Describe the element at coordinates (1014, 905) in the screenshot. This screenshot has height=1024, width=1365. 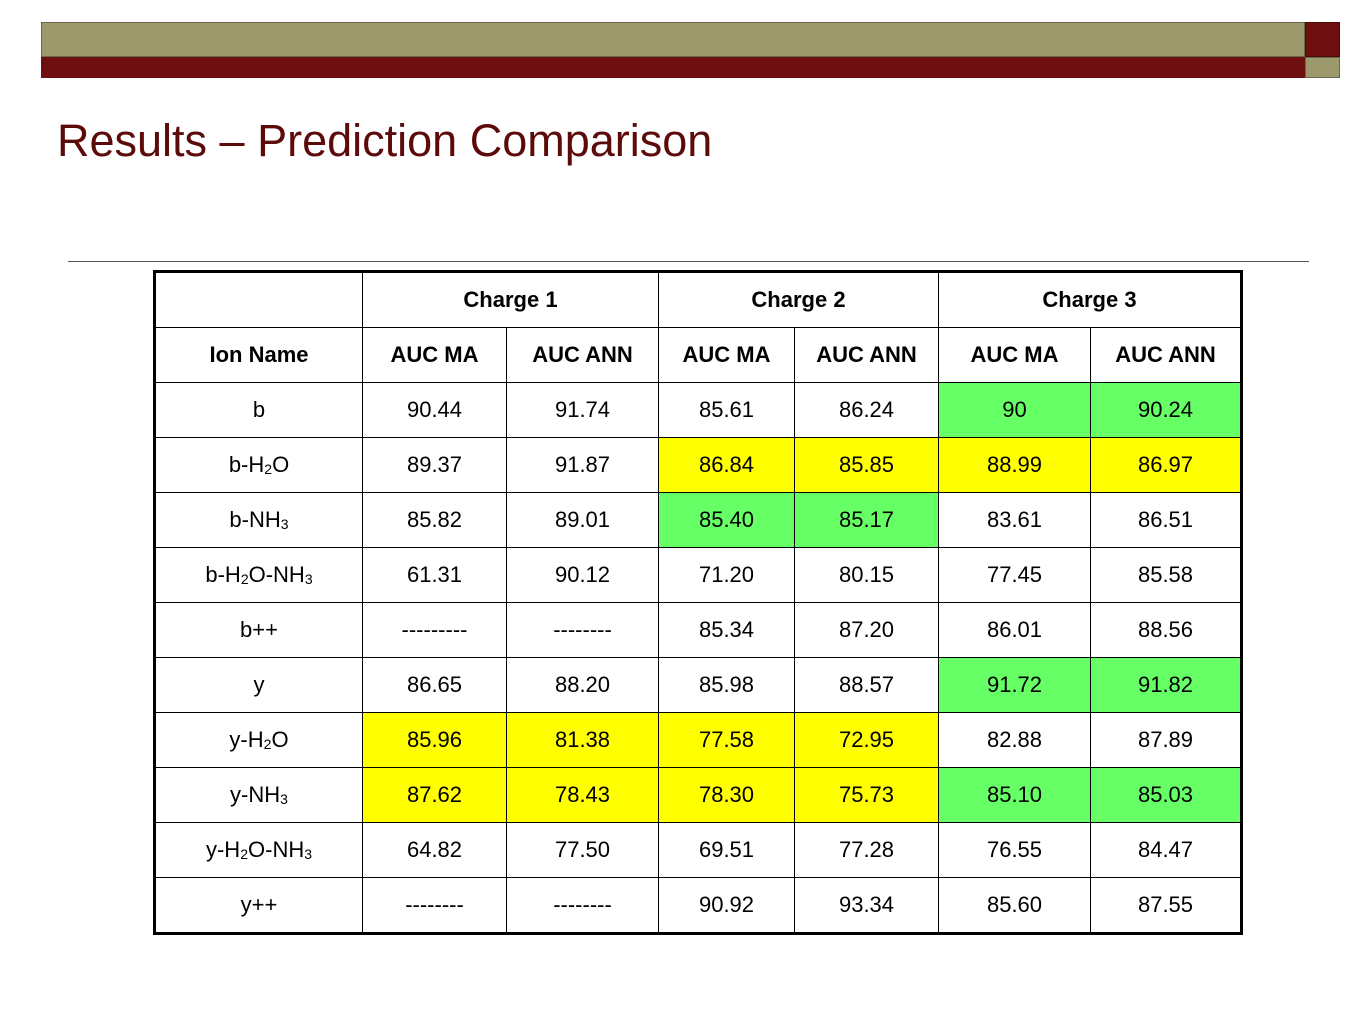
I see `value-cell: 85.60` at that location.